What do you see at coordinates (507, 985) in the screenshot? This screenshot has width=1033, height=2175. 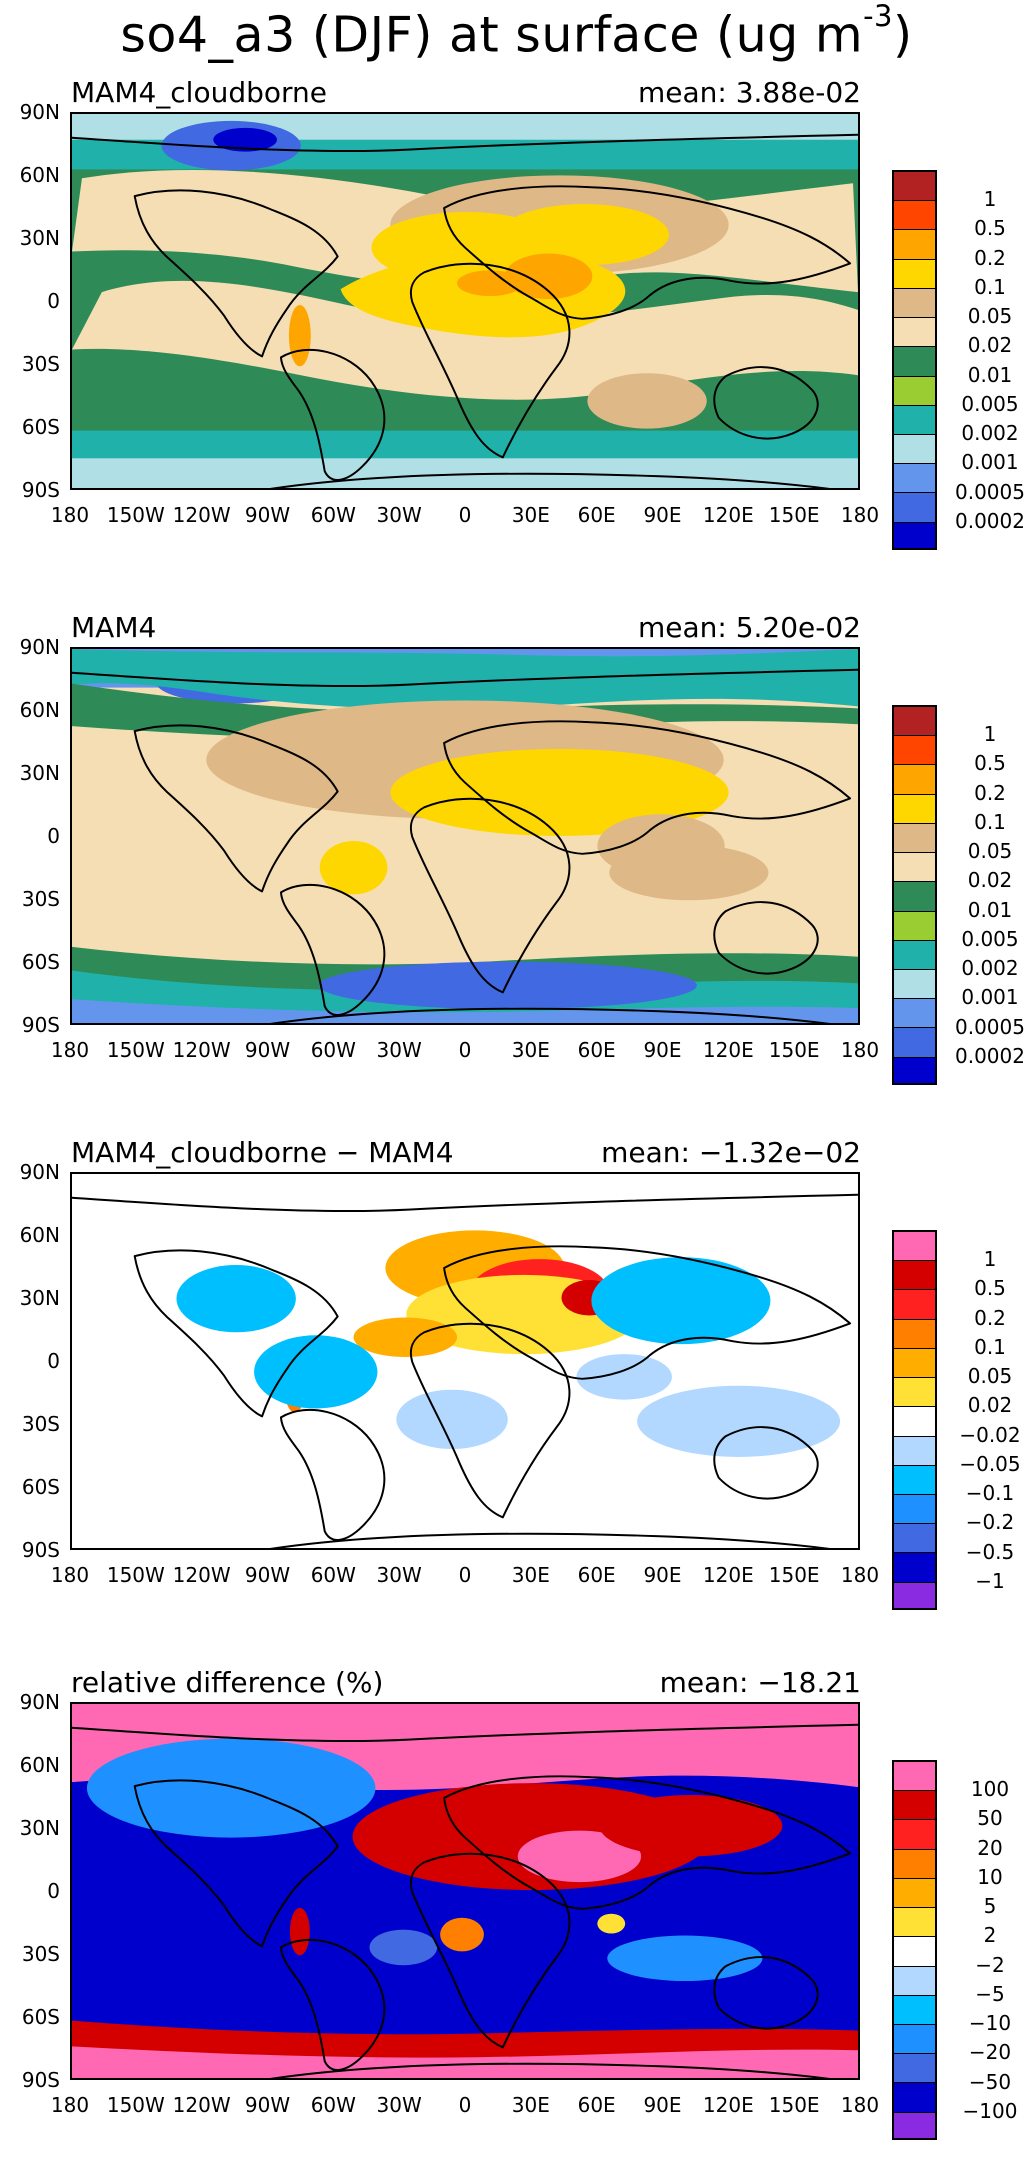 I see `field-antarctic-low` at bounding box center [507, 985].